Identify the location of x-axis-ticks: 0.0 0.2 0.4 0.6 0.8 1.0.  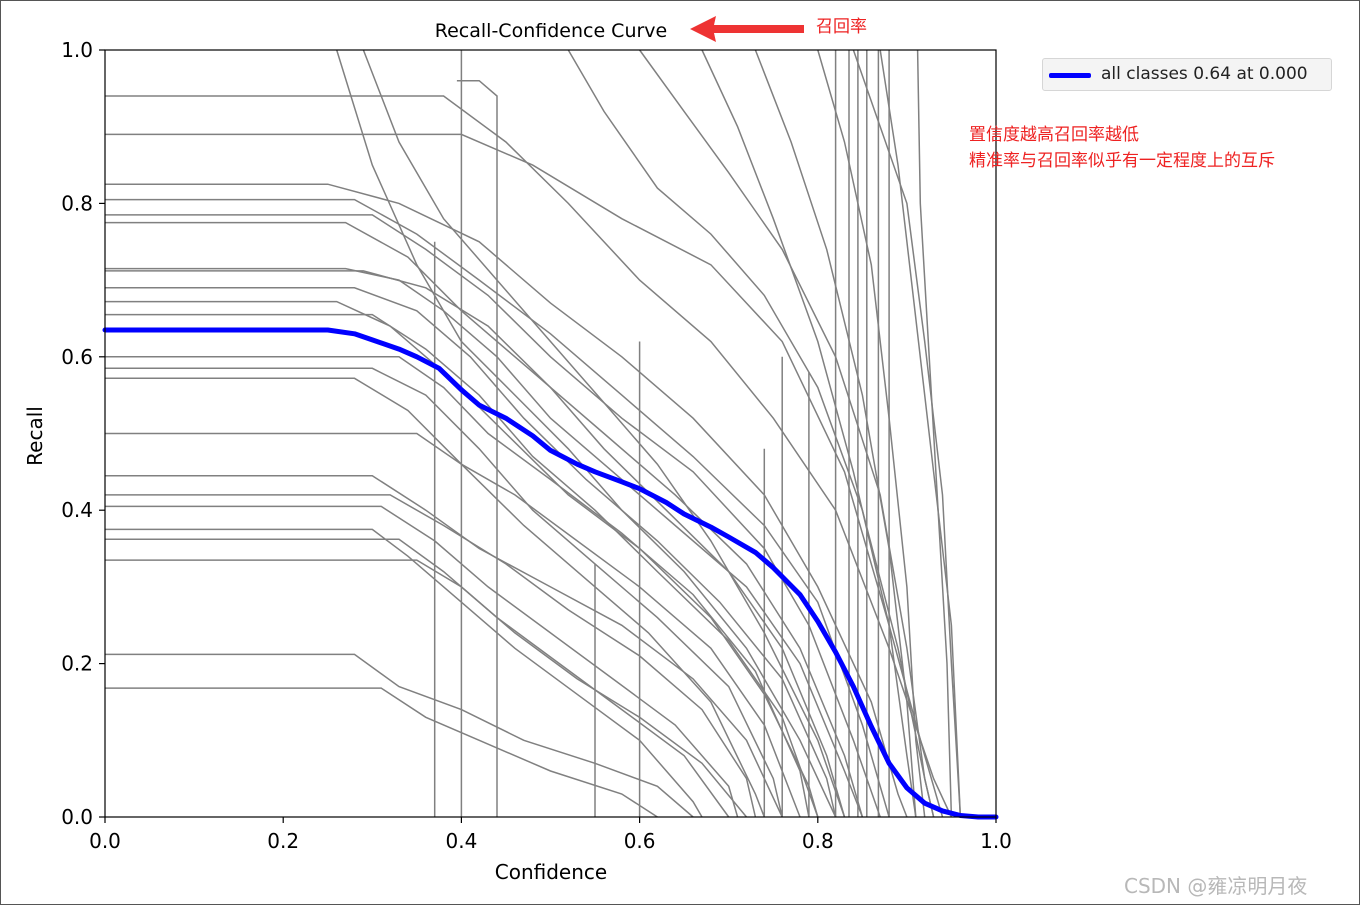
(550, 835).